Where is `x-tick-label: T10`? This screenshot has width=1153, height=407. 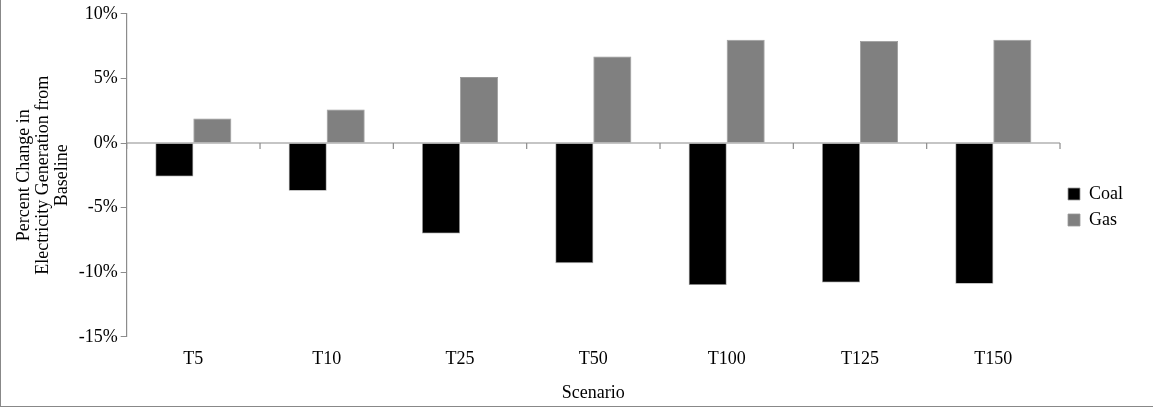
x-tick-label: T10 is located at coordinates (327, 358).